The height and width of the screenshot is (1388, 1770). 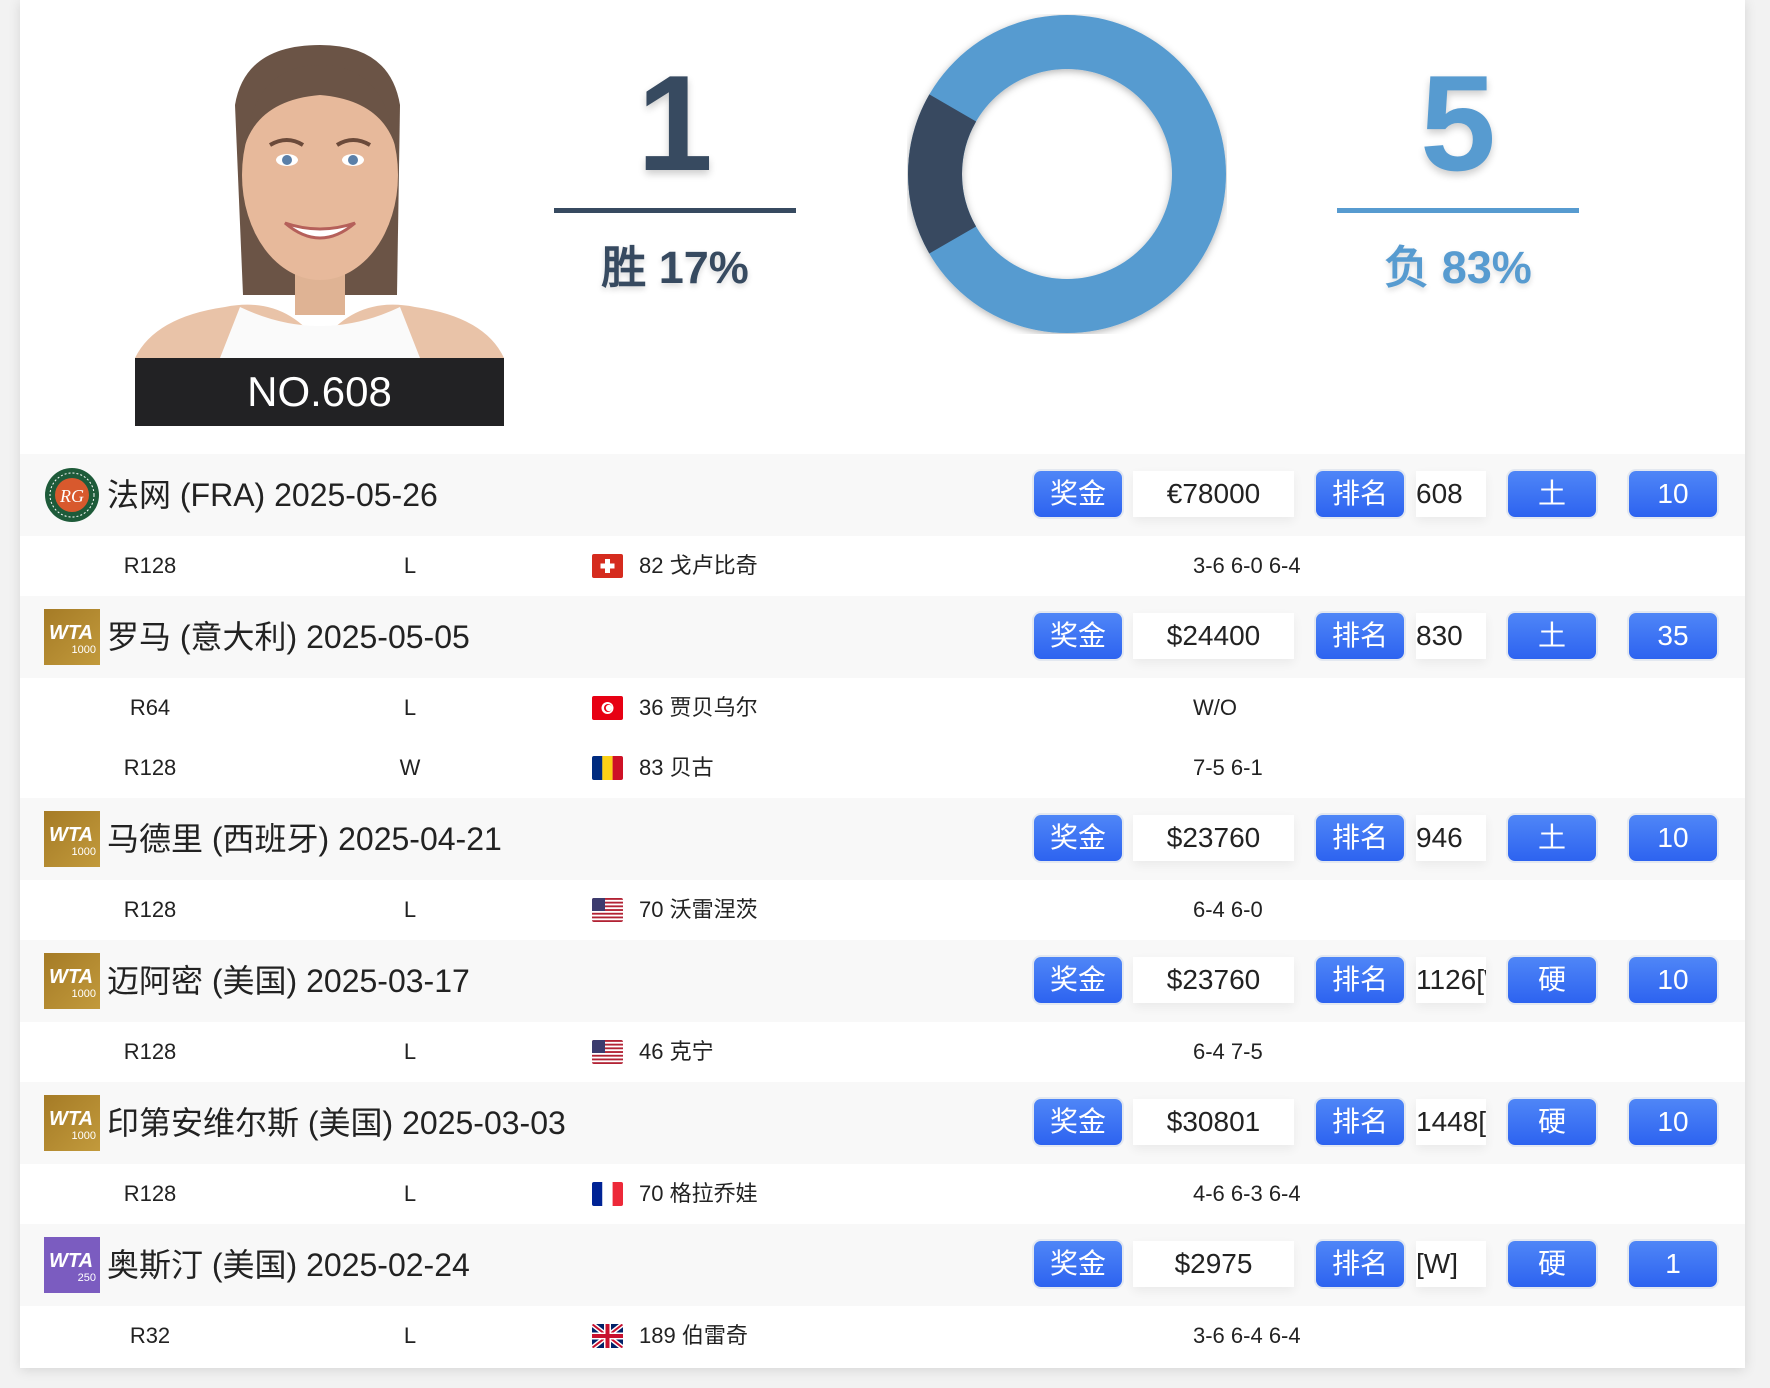 What do you see at coordinates (1673, 1264) in the screenshot?
I see `points-button: 1` at bounding box center [1673, 1264].